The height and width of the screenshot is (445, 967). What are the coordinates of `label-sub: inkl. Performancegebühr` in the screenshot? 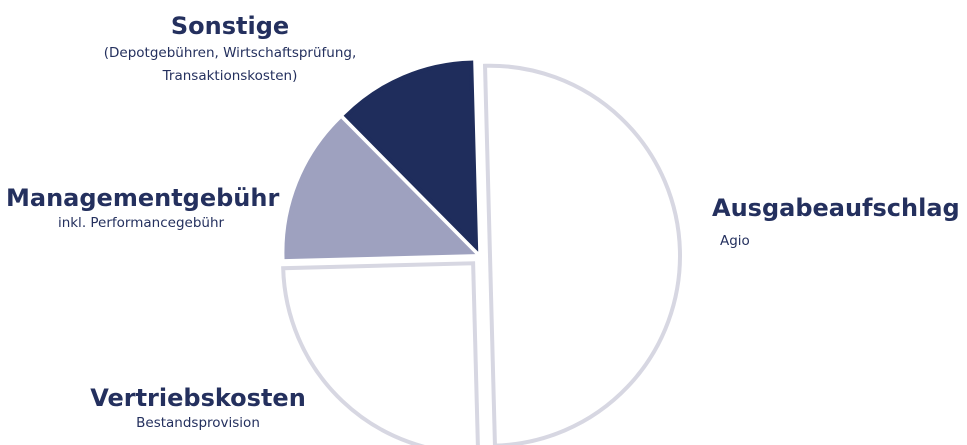 It's located at (141, 223).